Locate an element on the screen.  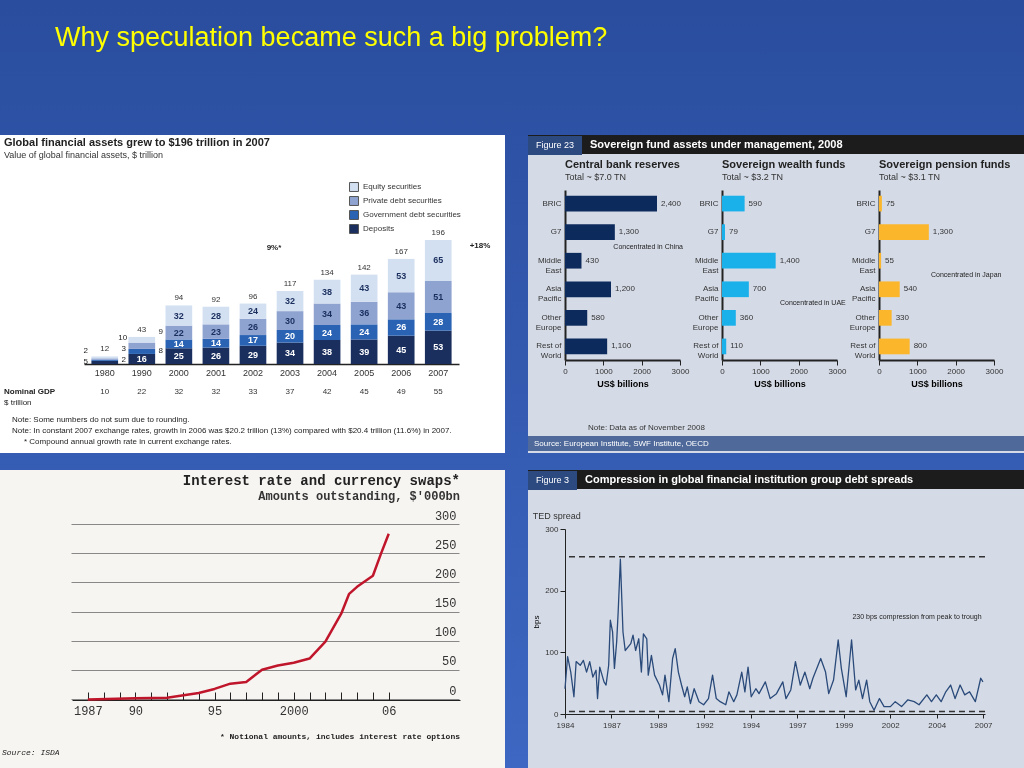
source-note: Source: European Institute, SWF Institute, OECD is located at coordinates (776, 443).